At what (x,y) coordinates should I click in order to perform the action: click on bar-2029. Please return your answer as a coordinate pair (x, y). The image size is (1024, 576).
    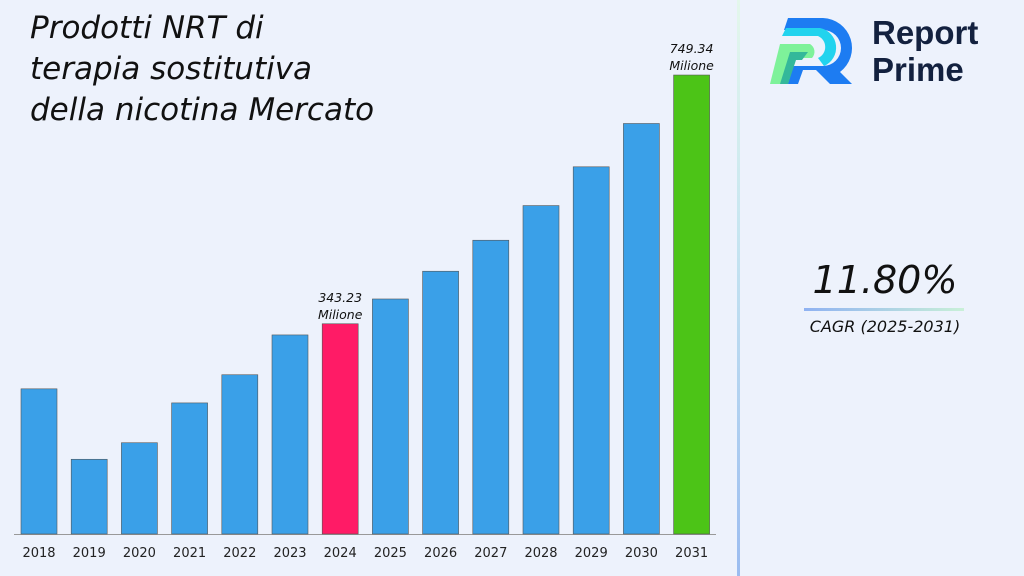
    Looking at the image, I should click on (591, 350).